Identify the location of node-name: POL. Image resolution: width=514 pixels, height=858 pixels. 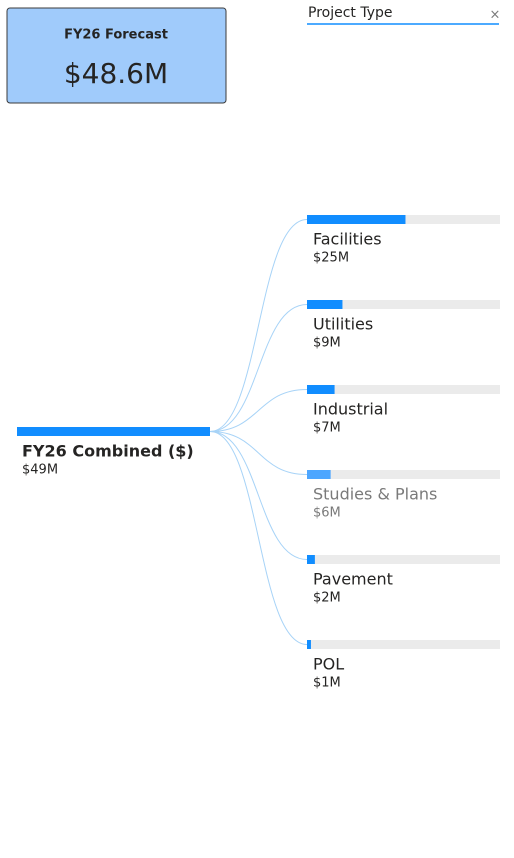
(328, 664).